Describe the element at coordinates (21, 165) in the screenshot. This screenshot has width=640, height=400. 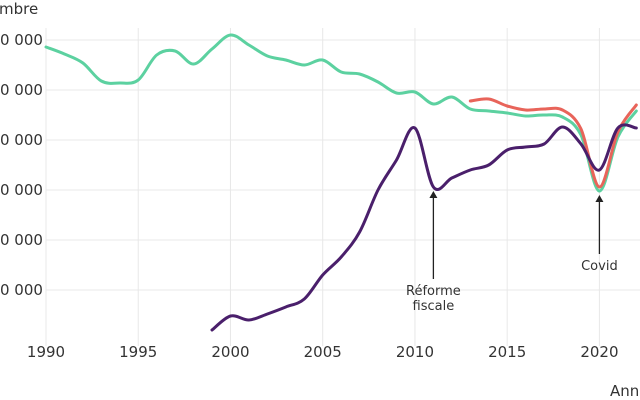
I see `y-tick-labels: 0 000 0 000 0 000 0 000 0 000 0 000` at that location.